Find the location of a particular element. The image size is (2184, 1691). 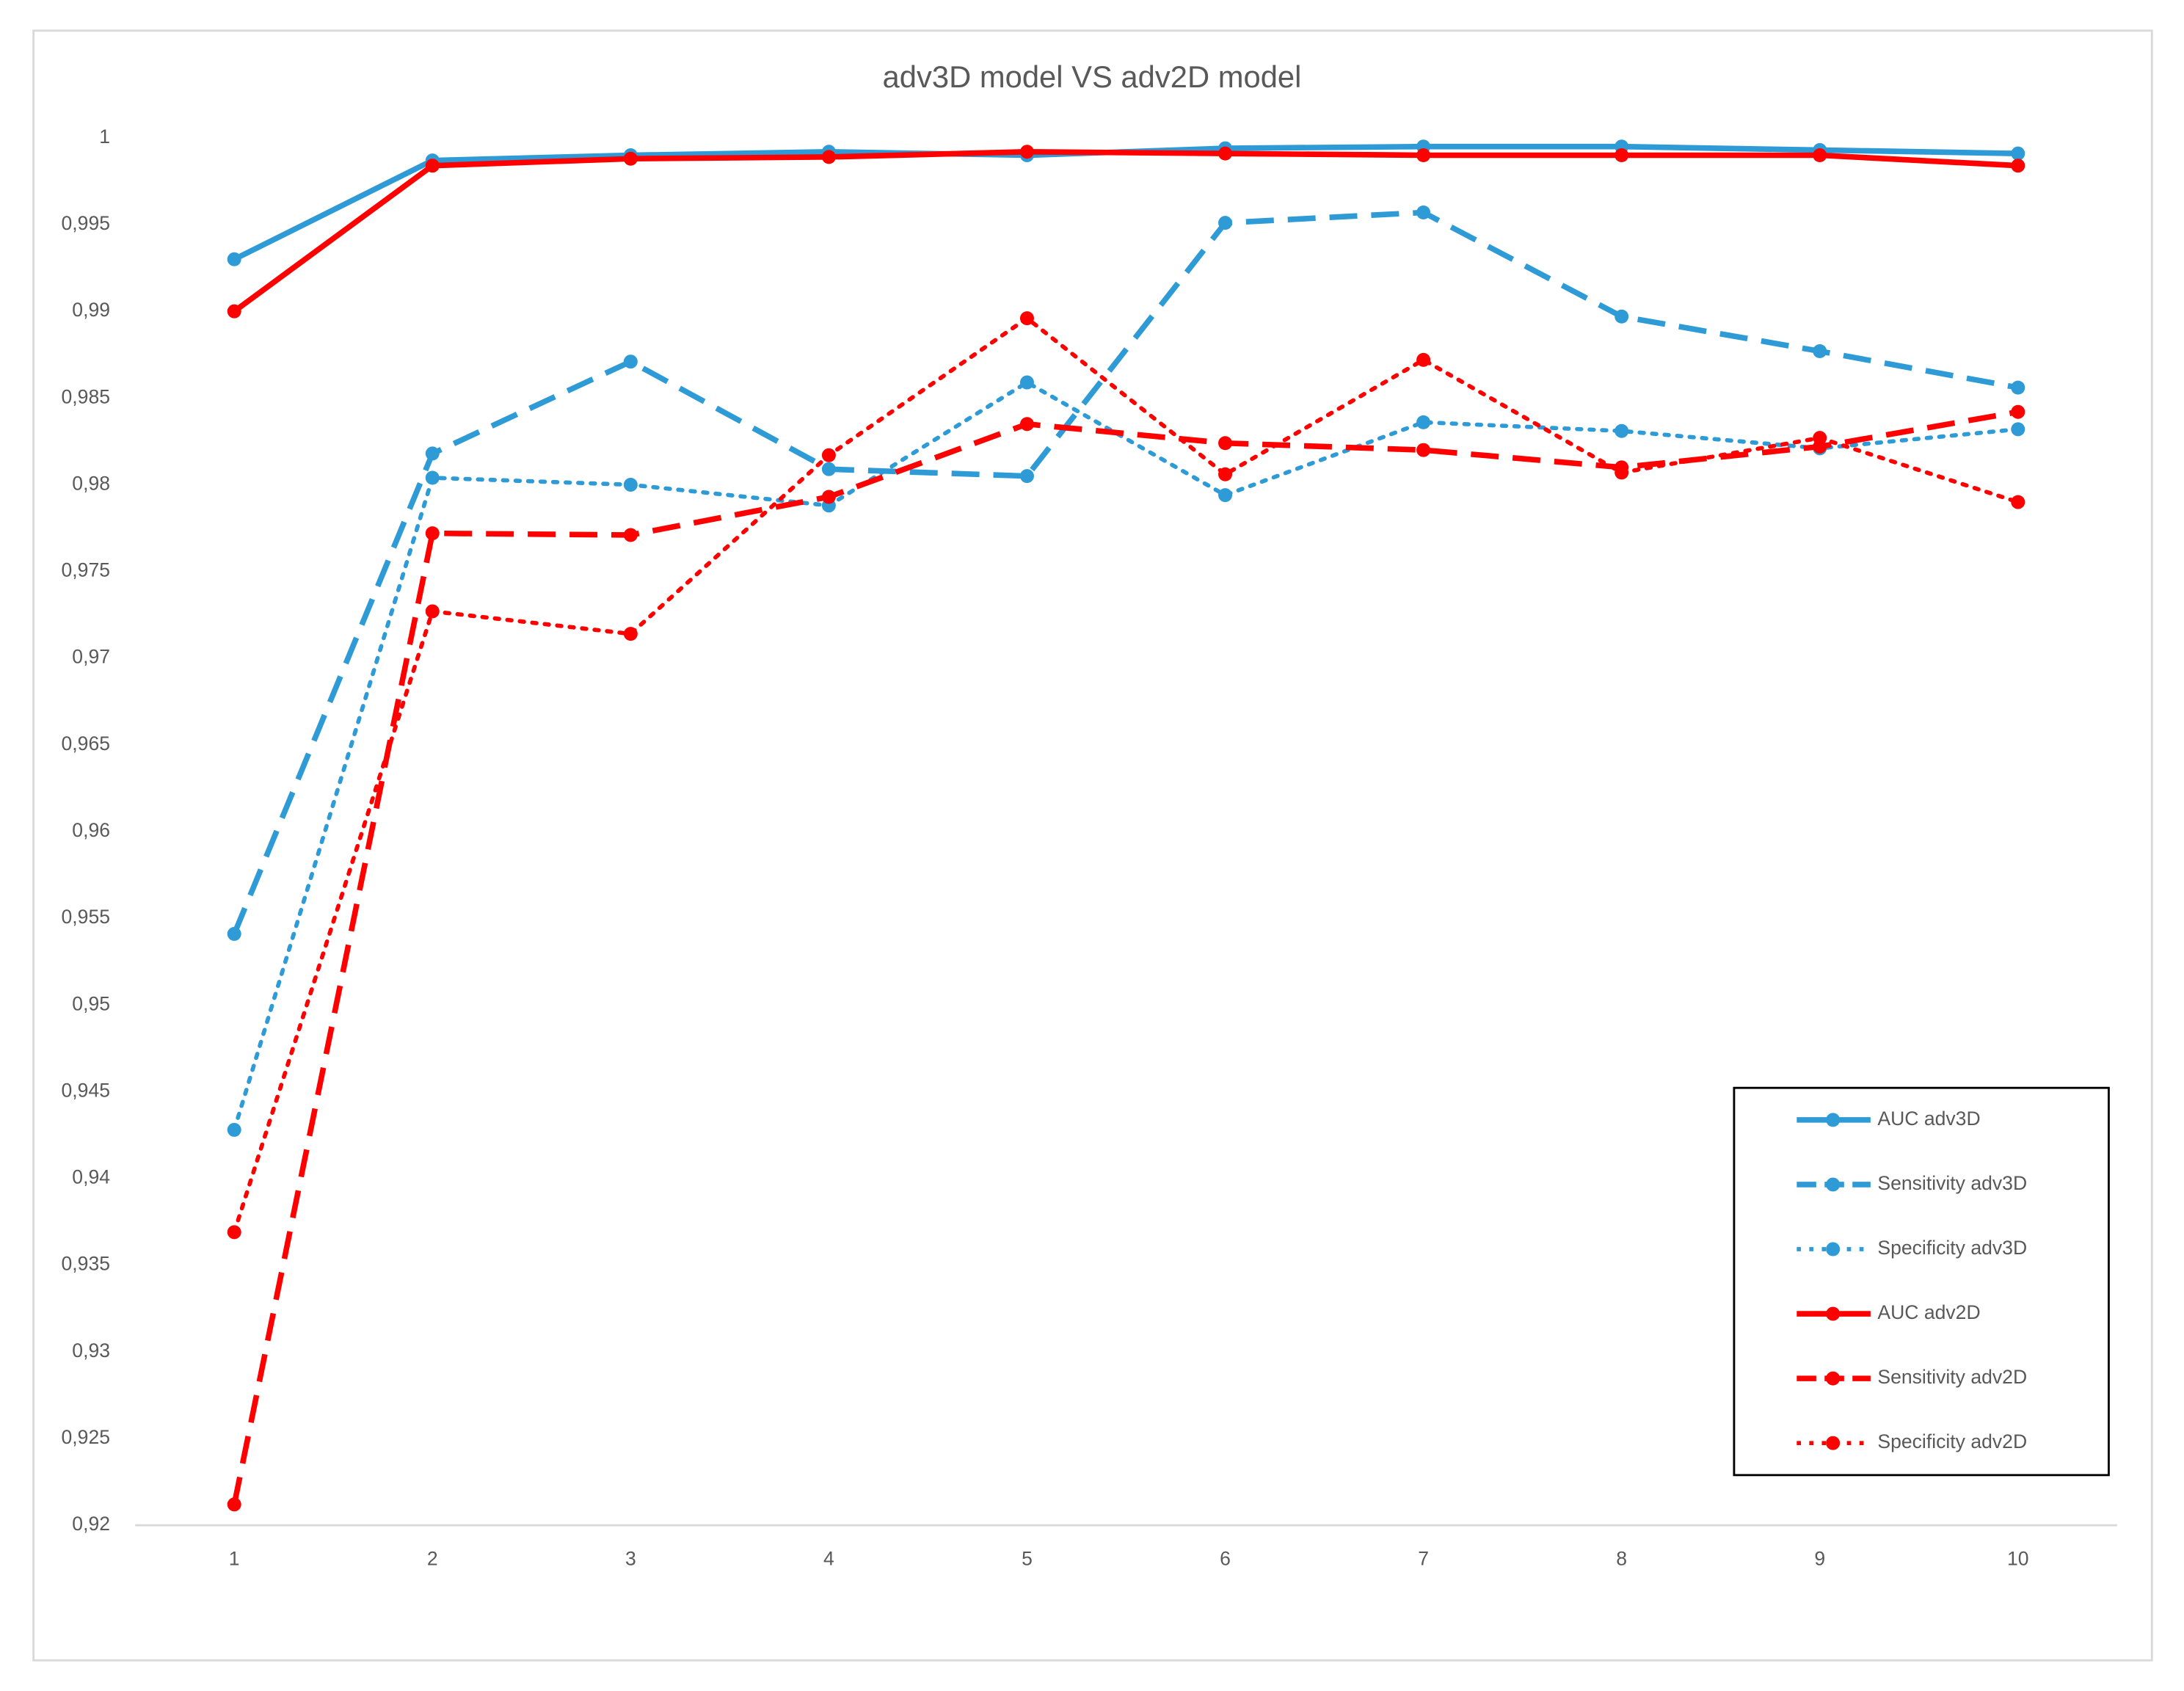

x-tick-label: 1 is located at coordinates (234, 1559).